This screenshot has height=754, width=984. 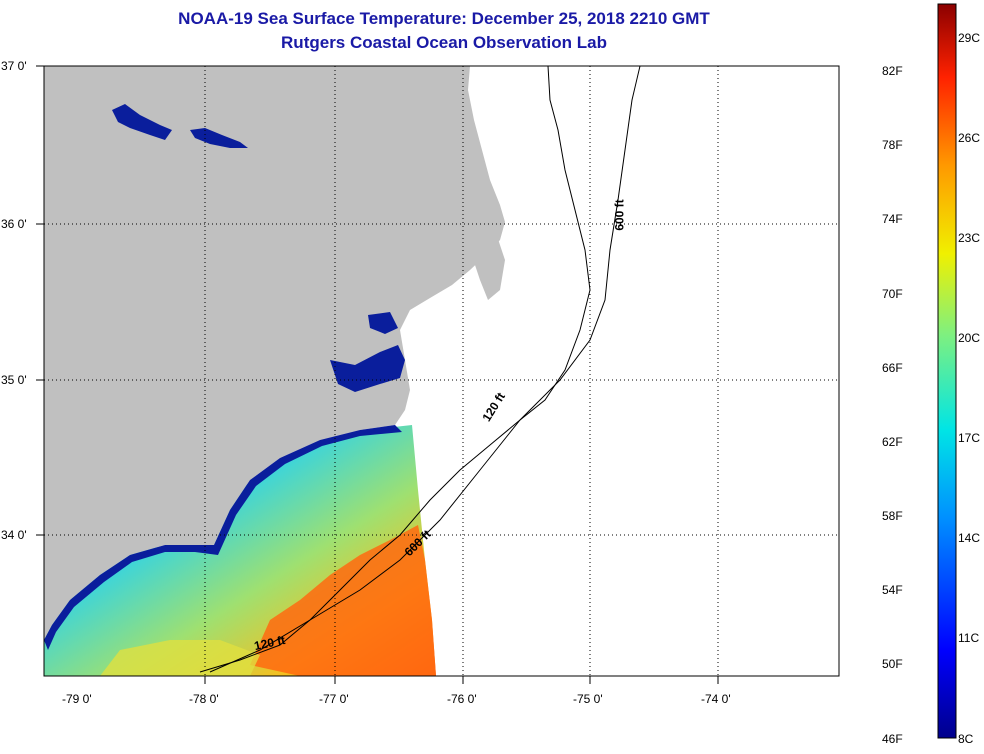 I want to click on outer-banks, so click(x=482, y=245).